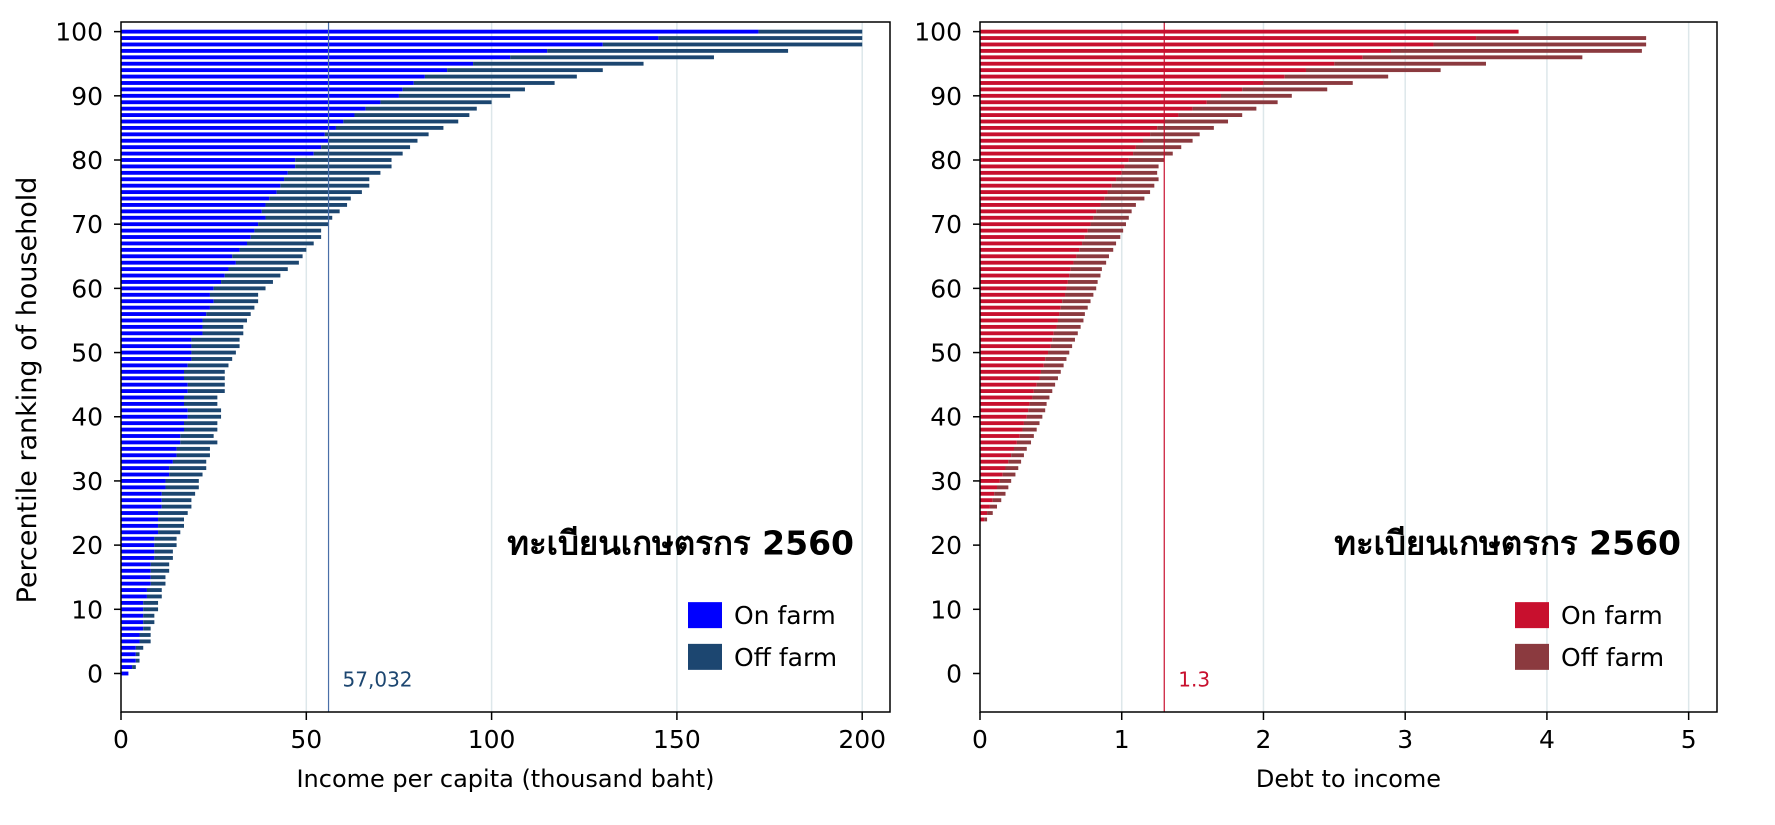 This screenshot has width=1775, height=825. What do you see at coordinates (87, 417) in the screenshot?
I see `y-tick-label: 40` at bounding box center [87, 417].